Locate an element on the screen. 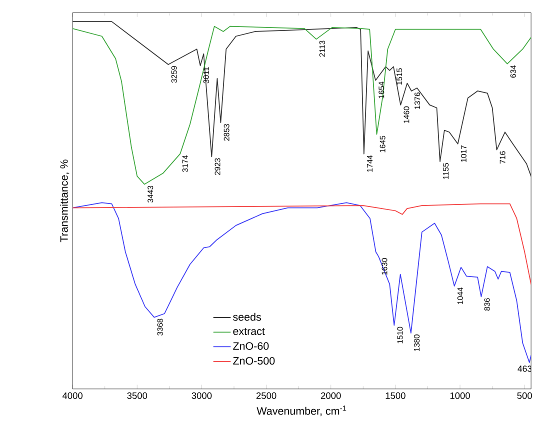 The height and width of the screenshot is (448, 534). x-tick-label: 2500 is located at coordinates (266, 396).